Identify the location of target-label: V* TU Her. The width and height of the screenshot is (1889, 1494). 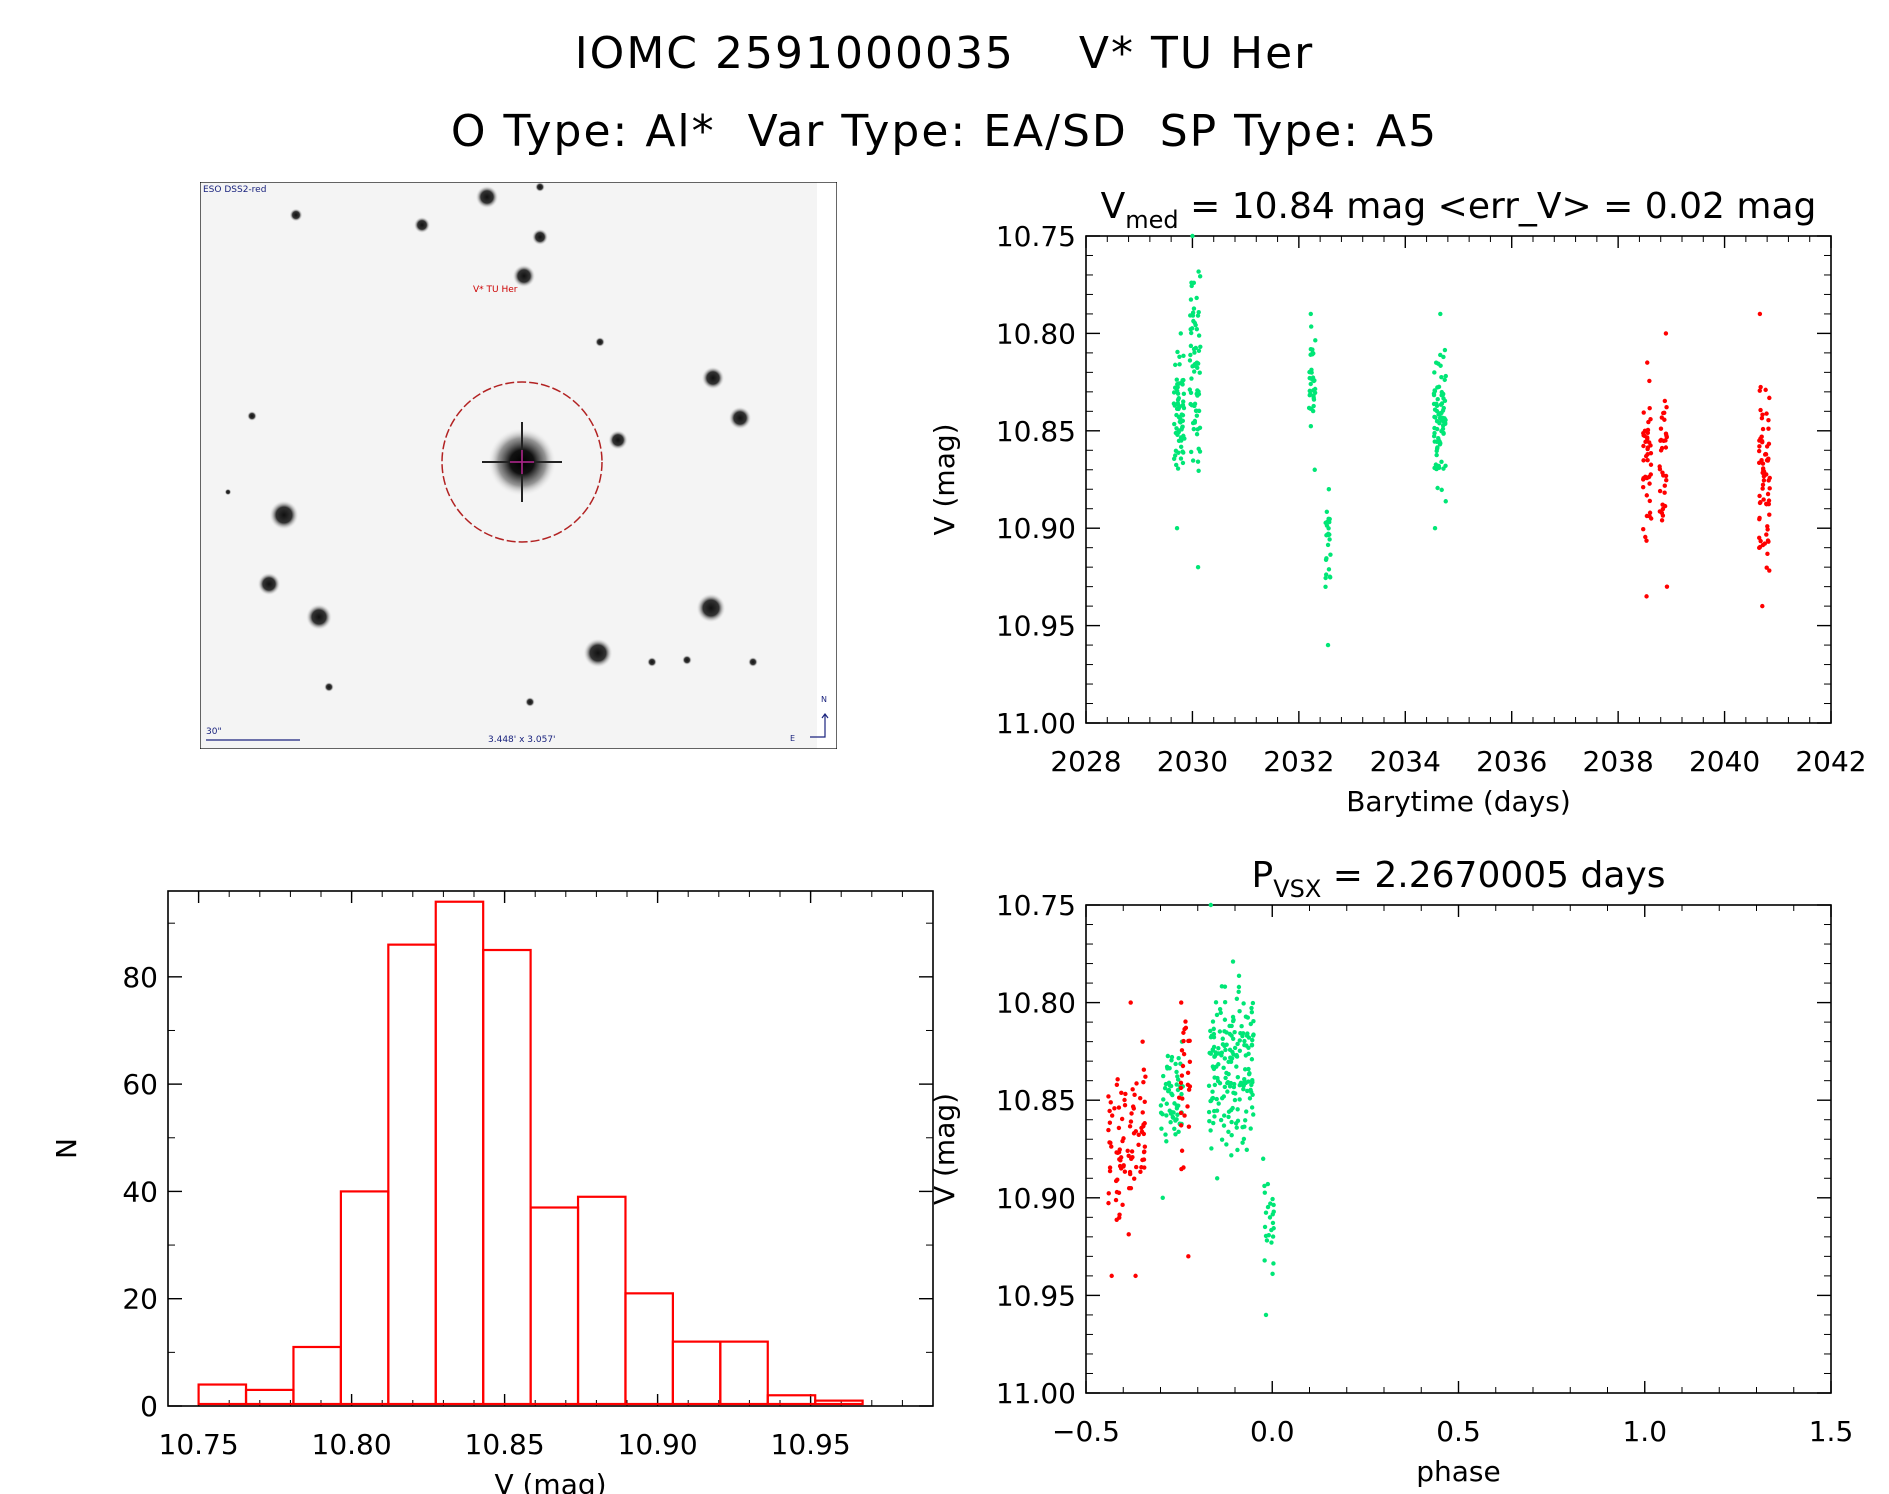
(495, 290).